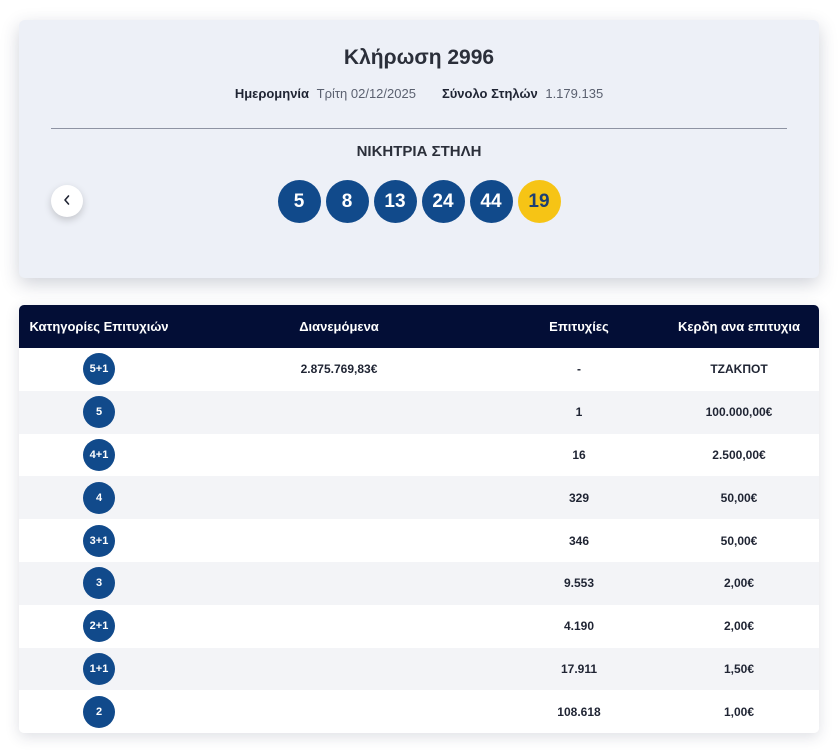 Image resolution: width=838 pixels, height=752 pixels. Describe the element at coordinates (579, 668) in the screenshot. I see `winners-cell: 17.911` at that location.